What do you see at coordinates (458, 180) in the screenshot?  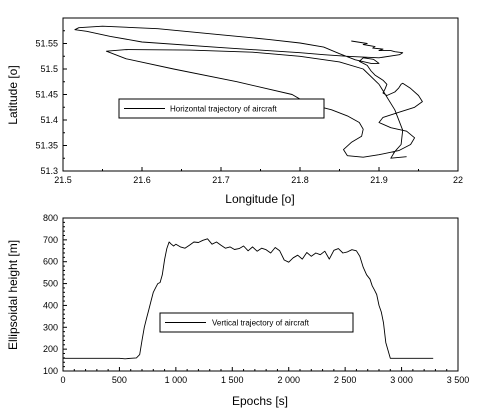 I see `x-tick-label-top: 22` at bounding box center [458, 180].